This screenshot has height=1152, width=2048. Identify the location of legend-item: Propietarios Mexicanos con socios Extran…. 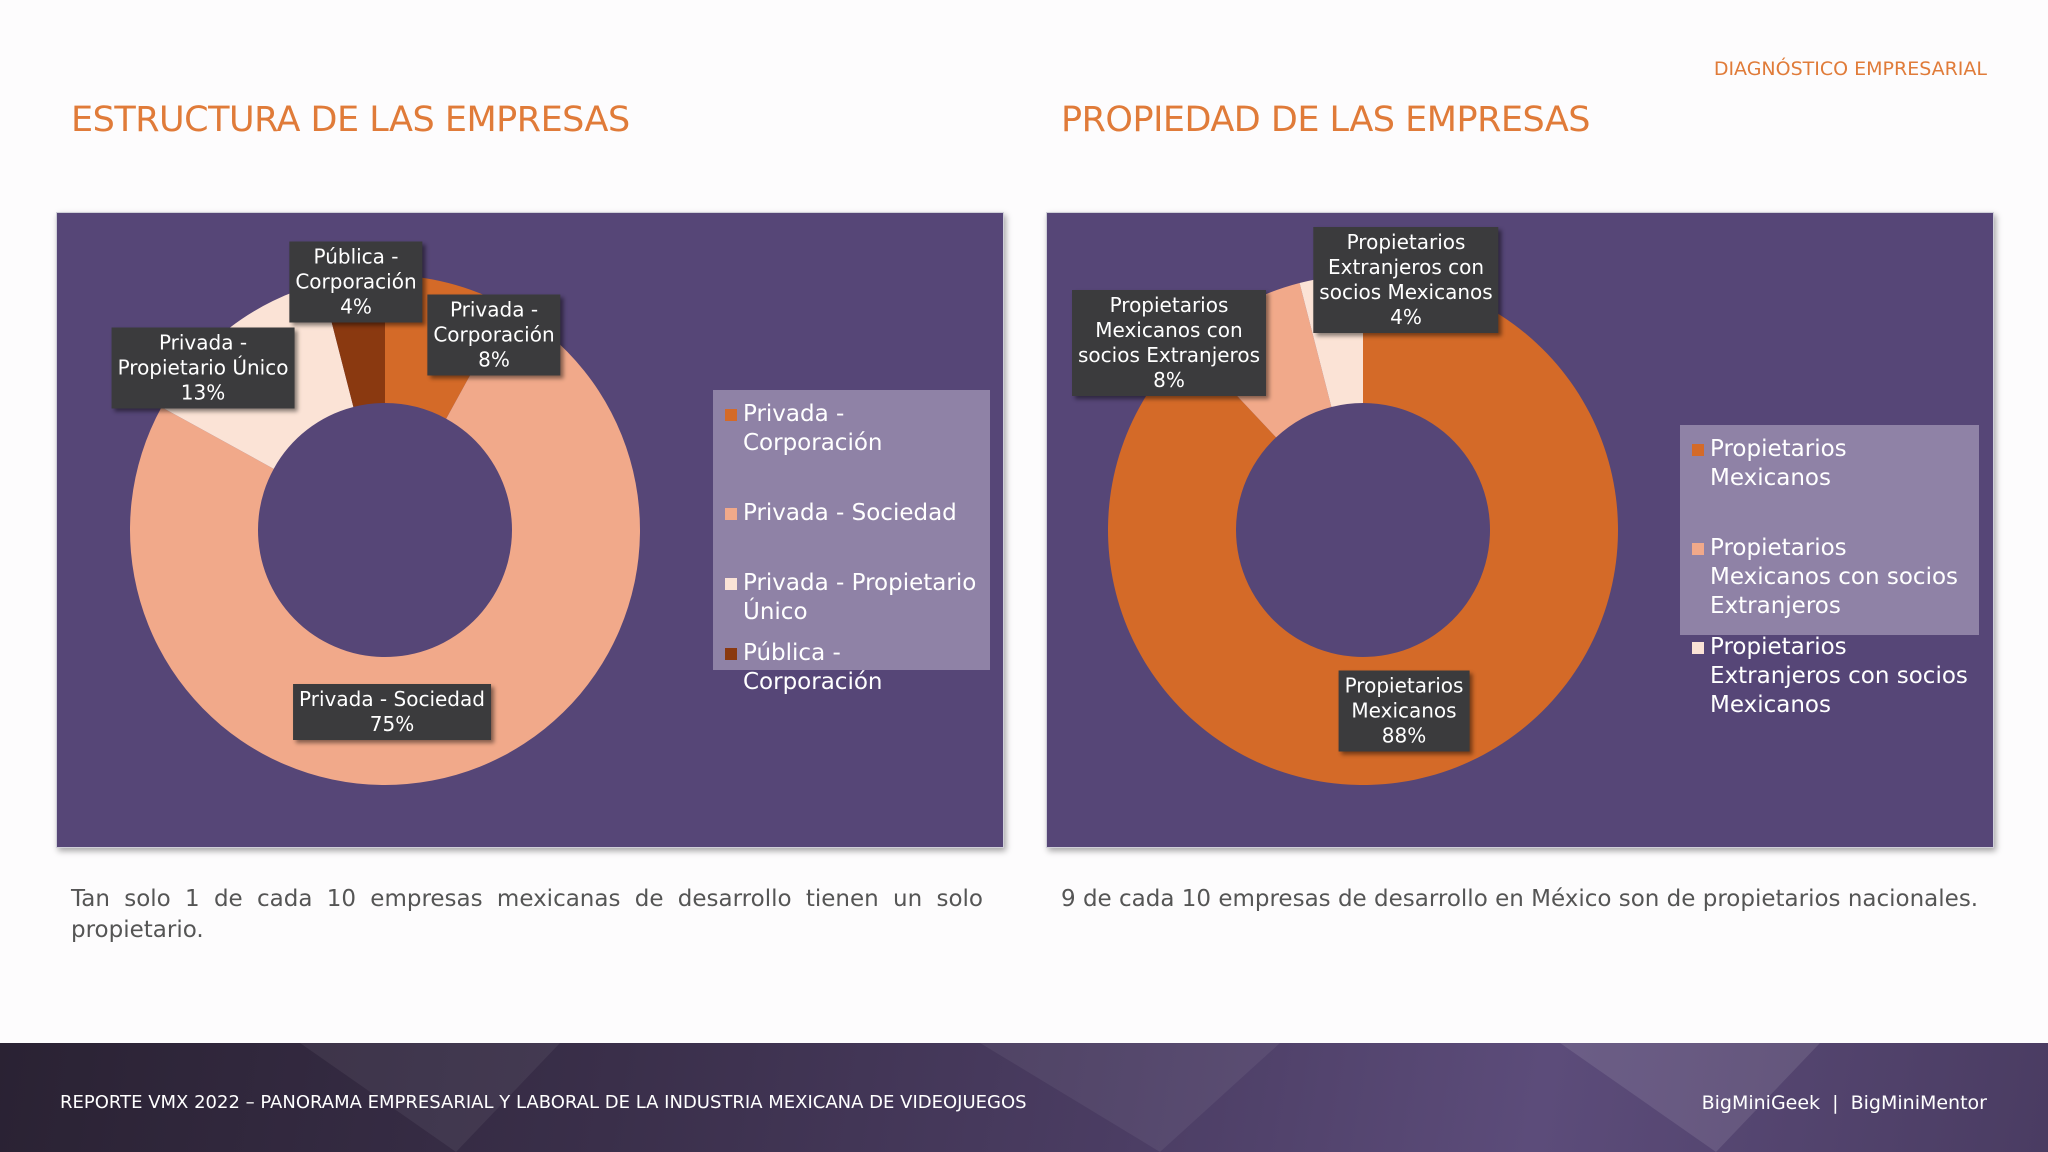
(1829, 577).